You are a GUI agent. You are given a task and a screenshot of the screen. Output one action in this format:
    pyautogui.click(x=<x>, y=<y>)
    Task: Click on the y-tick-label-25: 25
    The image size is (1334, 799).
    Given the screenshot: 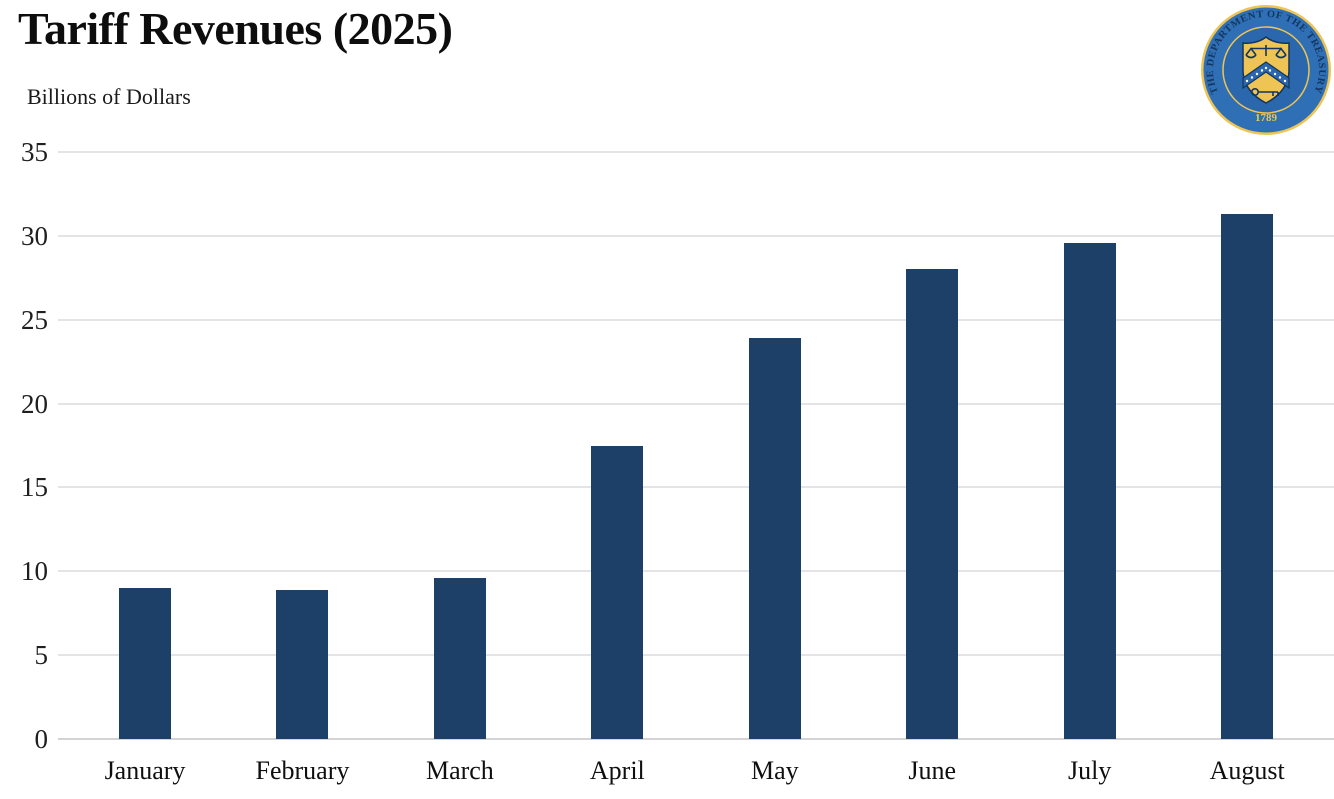 What is the action you would take?
    pyautogui.click(x=34, y=319)
    